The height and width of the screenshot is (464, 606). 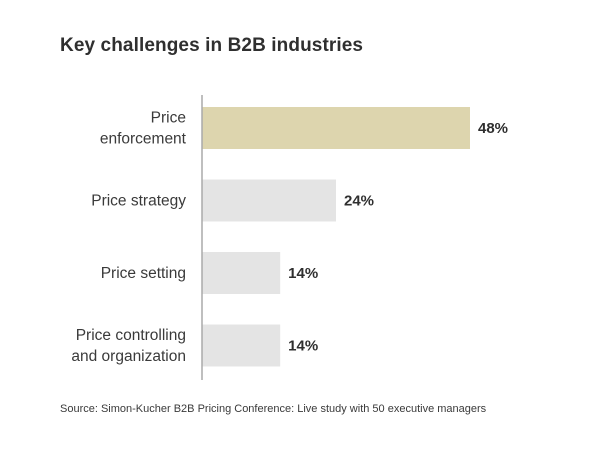 What do you see at coordinates (128, 346) in the screenshot?
I see `category-label-3: Price controlling and organization` at bounding box center [128, 346].